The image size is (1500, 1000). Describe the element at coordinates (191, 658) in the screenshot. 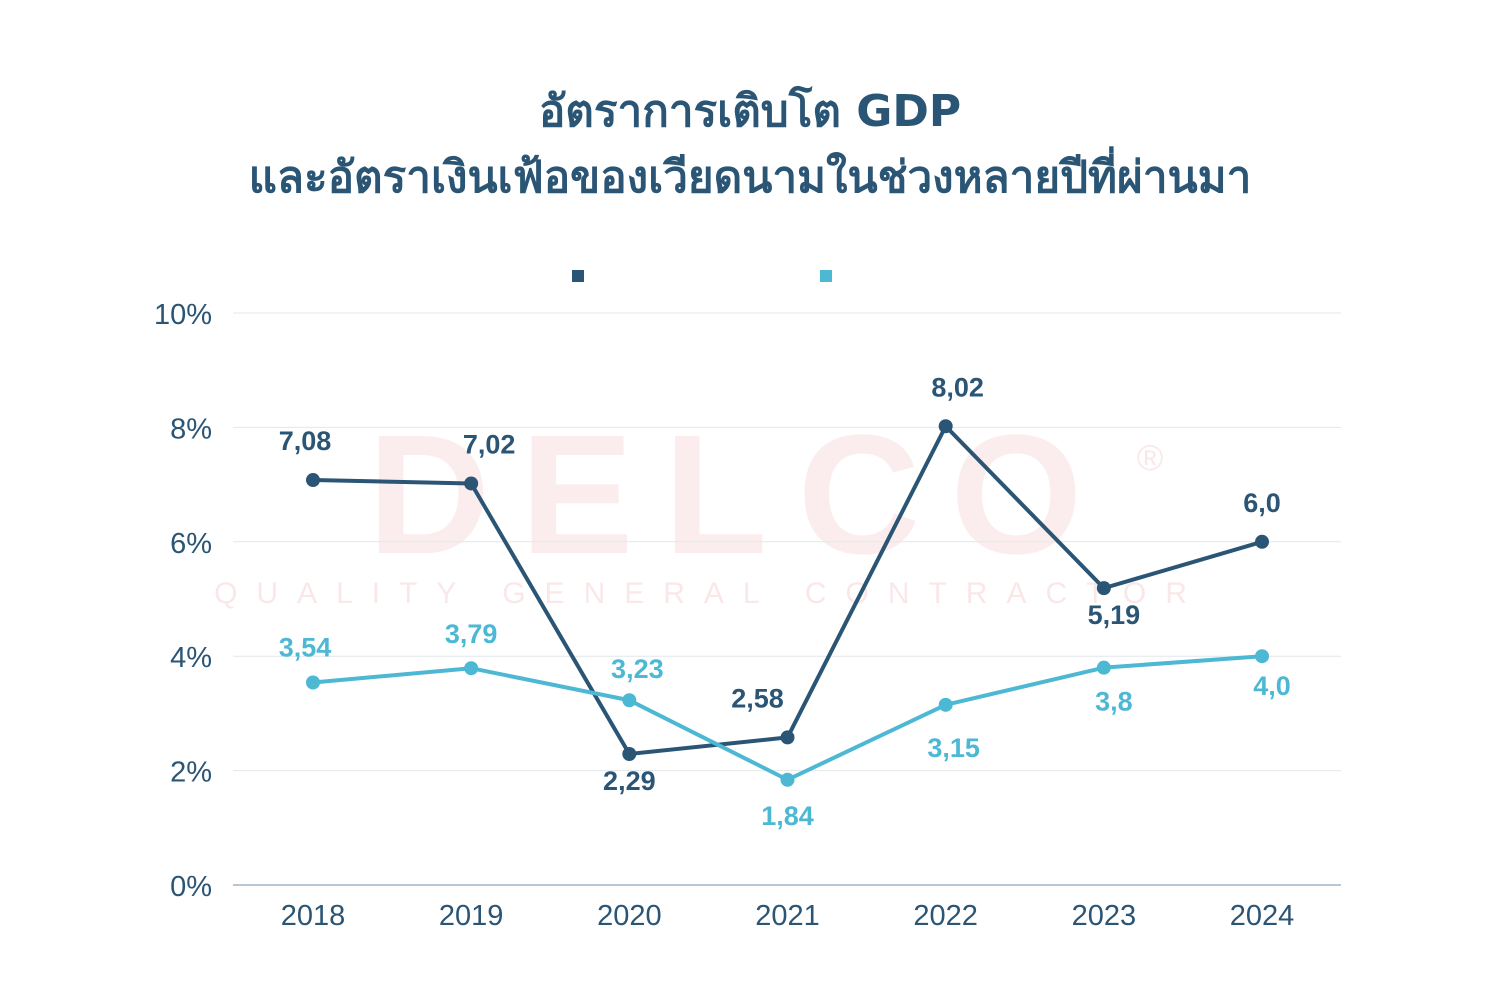

I see `y-tick-label: 4%` at that location.